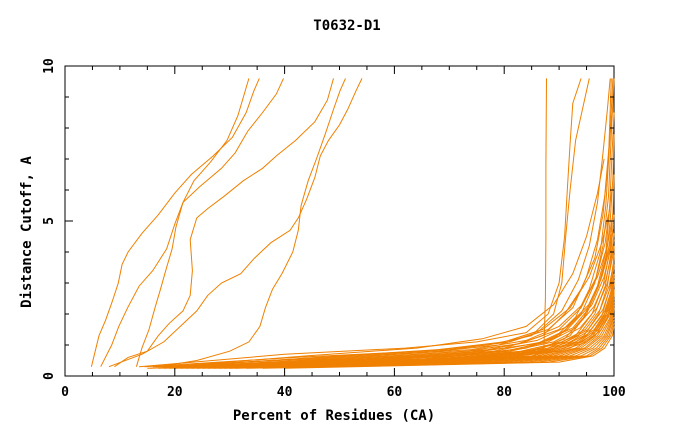 The width and height of the screenshot is (680, 440). Describe the element at coordinates (65, 392) in the screenshot. I see `x-tick-label: 0` at that location.